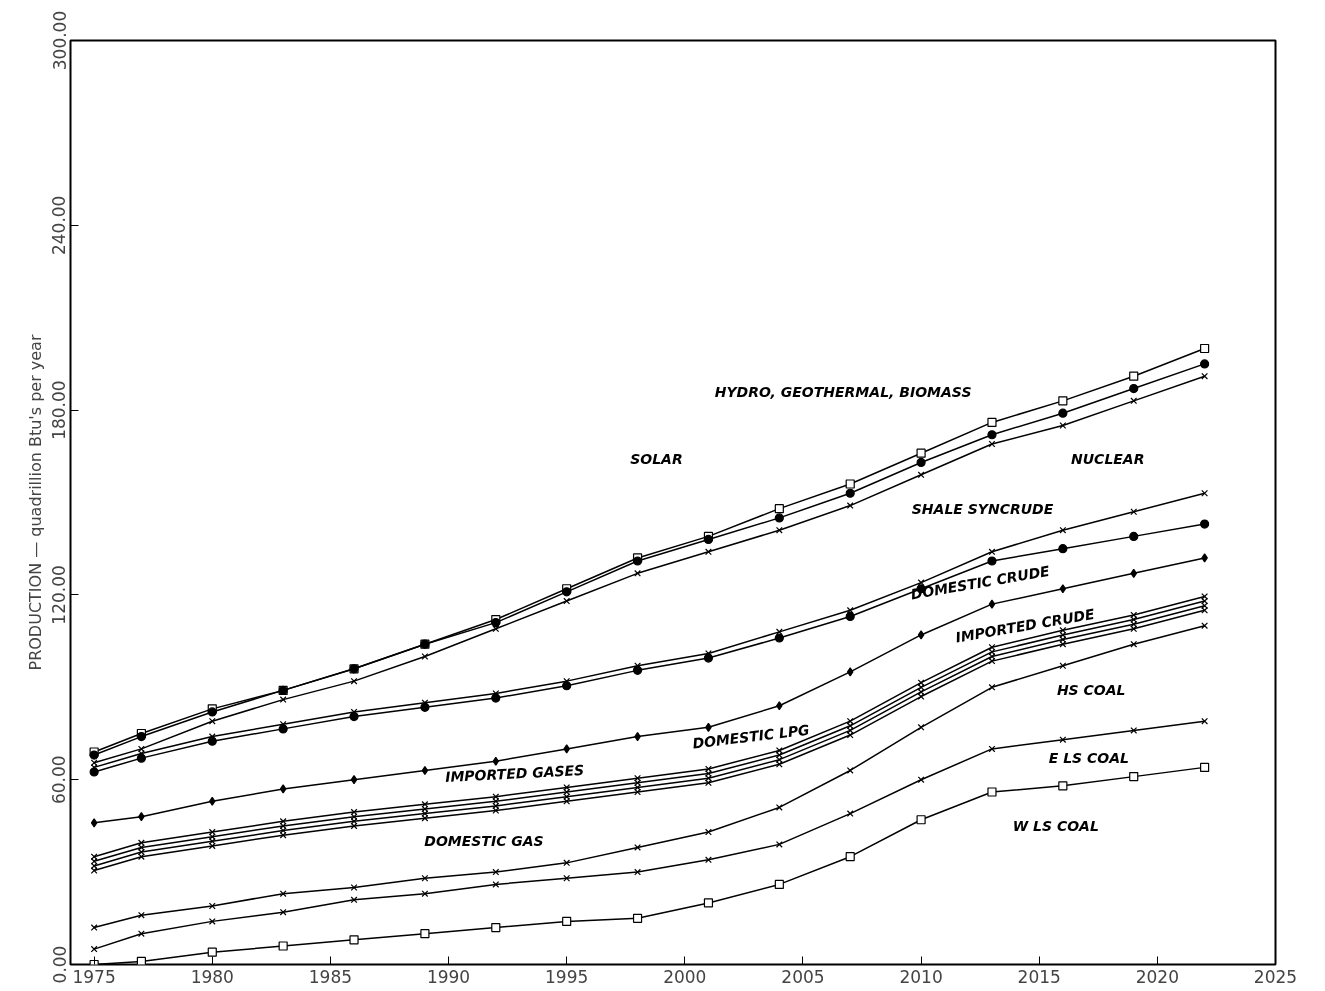 Image resolution: width=1325 pixels, height=991 pixels. What do you see at coordinates (1275, 976) in the screenshot?
I see `x-tick-label: 2025` at bounding box center [1275, 976].